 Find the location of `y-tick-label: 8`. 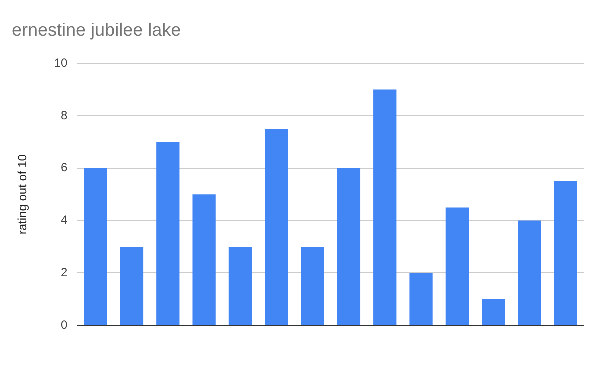

y-tick-label: 8 is located at coordinates (64, 115).